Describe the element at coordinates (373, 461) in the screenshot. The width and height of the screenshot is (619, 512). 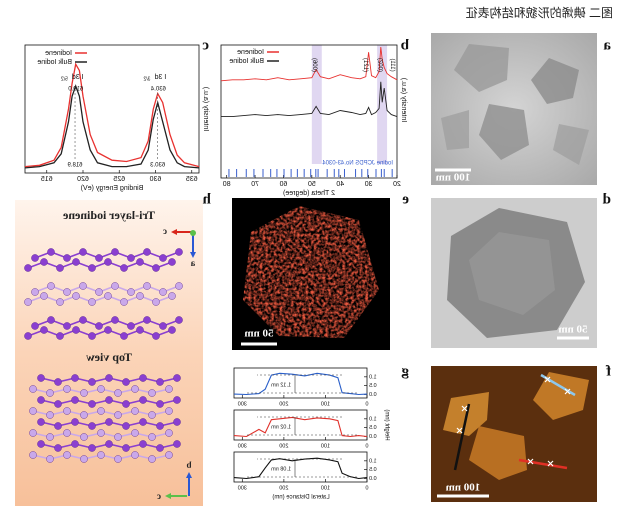
I see `y-tick-label: 1.0` at that location.